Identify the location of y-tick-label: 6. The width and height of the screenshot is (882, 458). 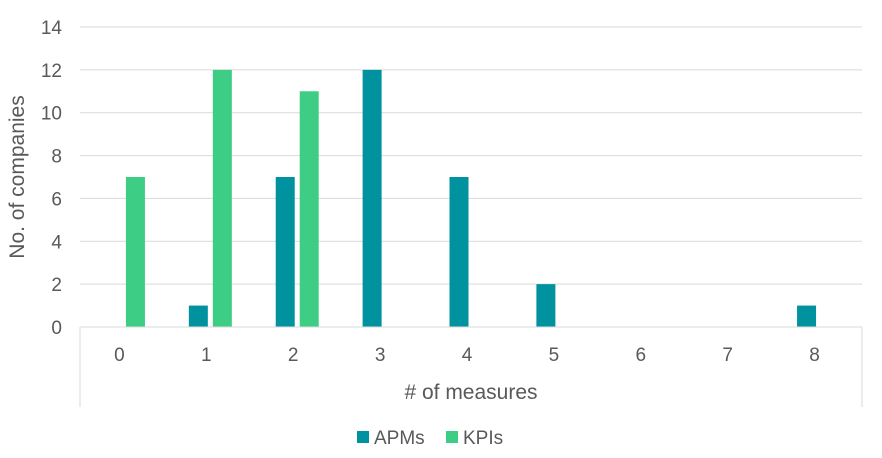
(56, 199).